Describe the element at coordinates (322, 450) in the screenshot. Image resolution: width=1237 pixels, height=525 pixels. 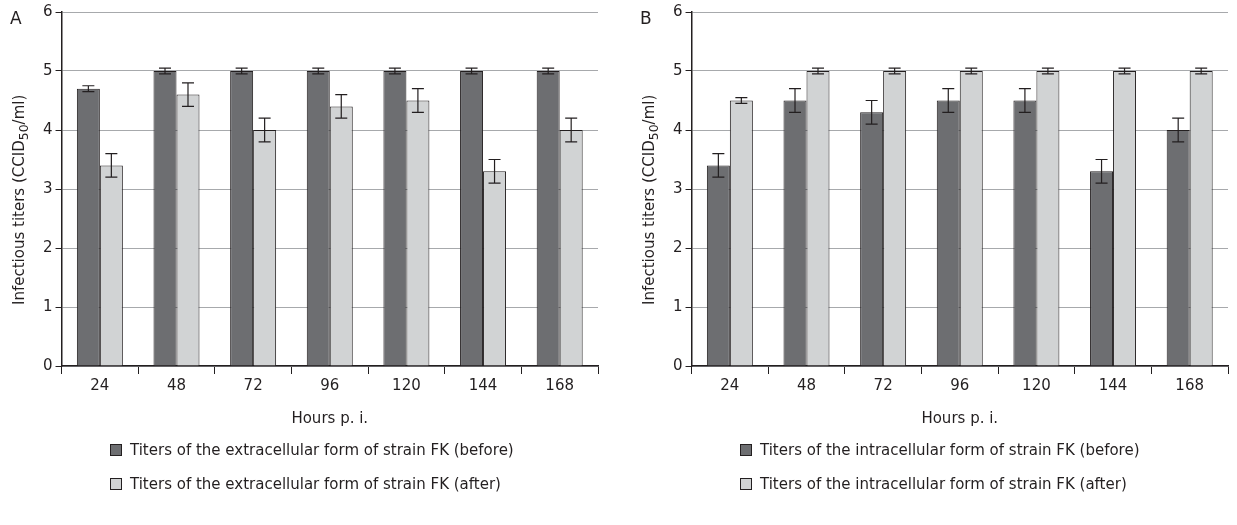
I see `legend-label: Titers of the extracellular form of strain FK (before)` at that location.